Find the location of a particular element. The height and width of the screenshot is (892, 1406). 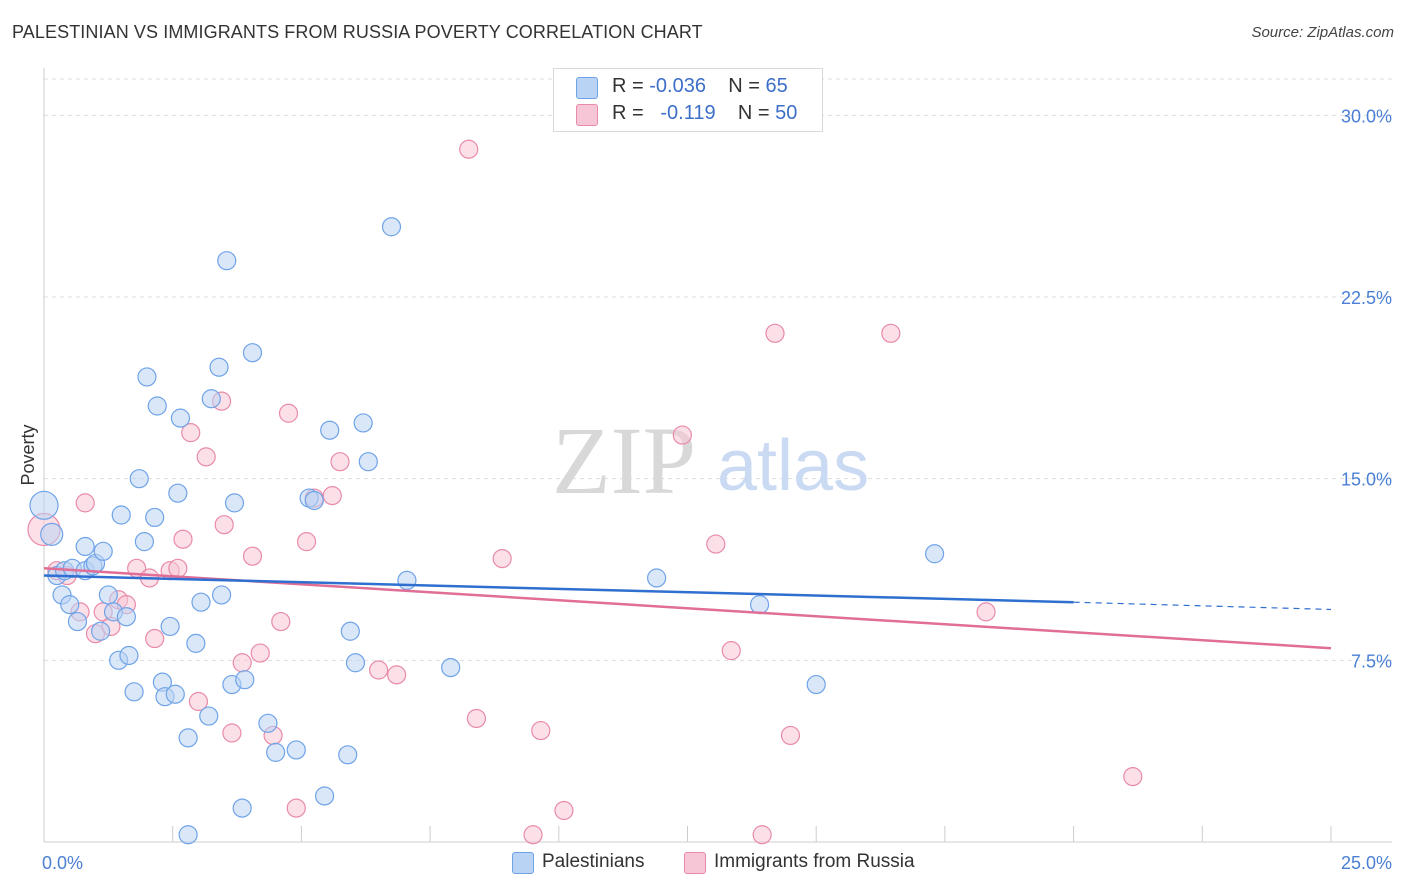

legend-n-value: 65 is located at coordinates (776, 86).